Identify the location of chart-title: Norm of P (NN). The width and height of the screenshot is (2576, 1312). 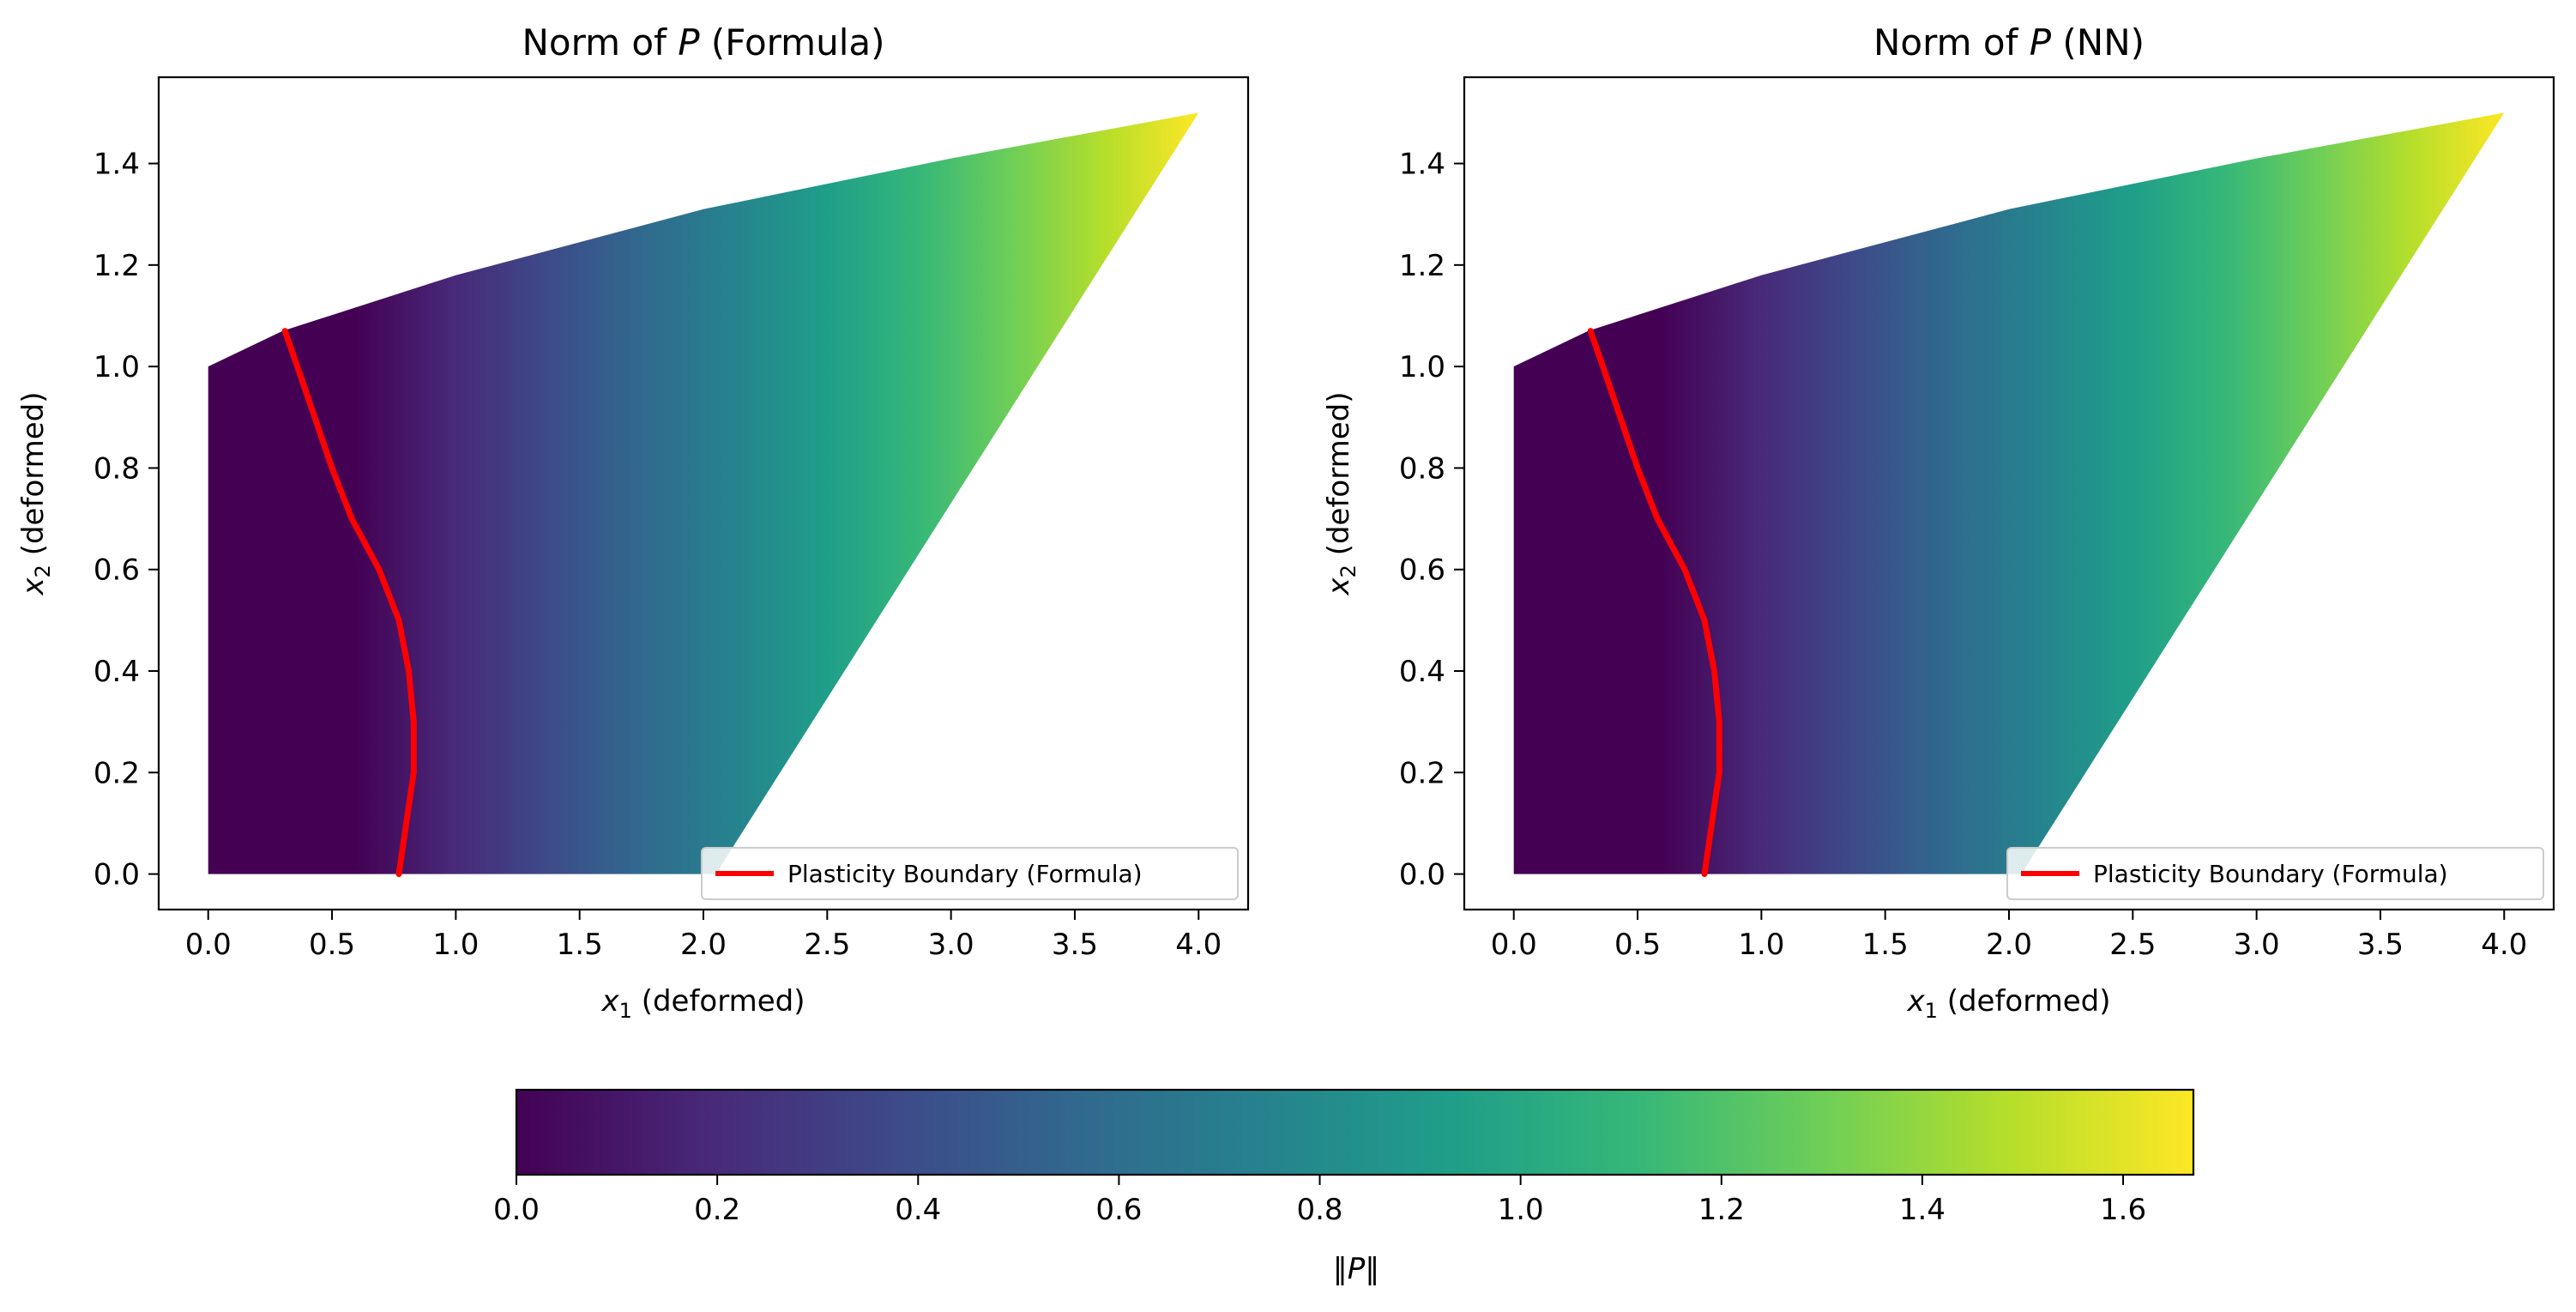
(2009, 42).